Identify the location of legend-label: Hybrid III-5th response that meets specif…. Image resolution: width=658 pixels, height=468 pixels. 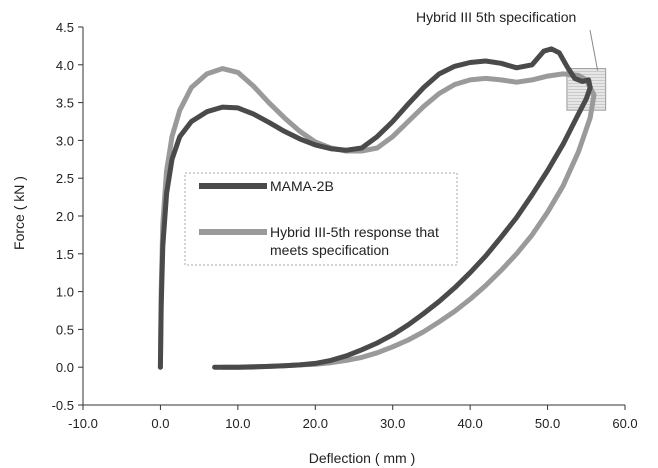
(354, 241).